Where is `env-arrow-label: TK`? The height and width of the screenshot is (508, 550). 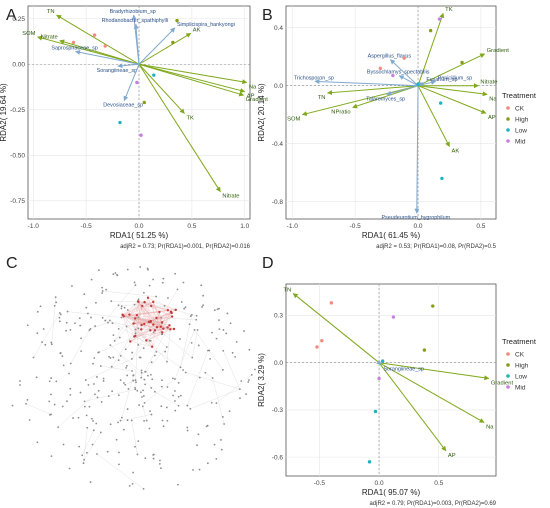
env-arrow-label: TK is located at coordinates (449, 10).